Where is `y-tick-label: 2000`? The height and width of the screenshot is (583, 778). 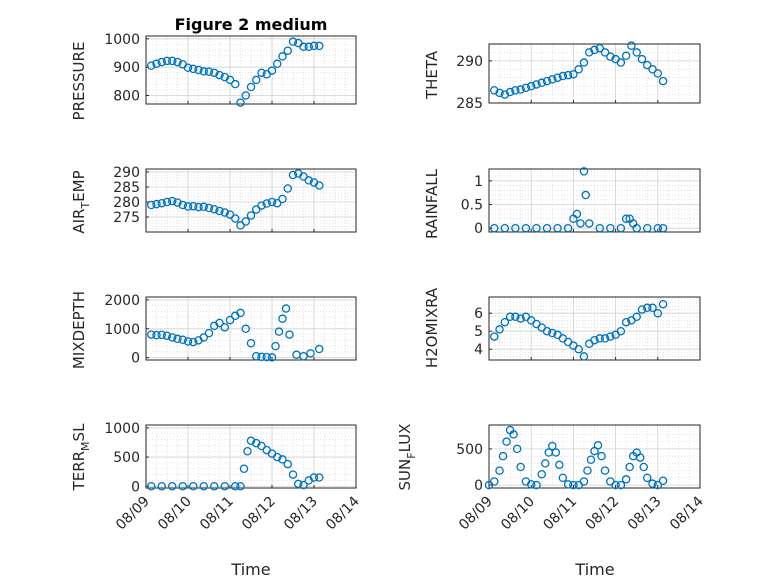
y-tick-label: 2000 is located at coordinates (122, 301).